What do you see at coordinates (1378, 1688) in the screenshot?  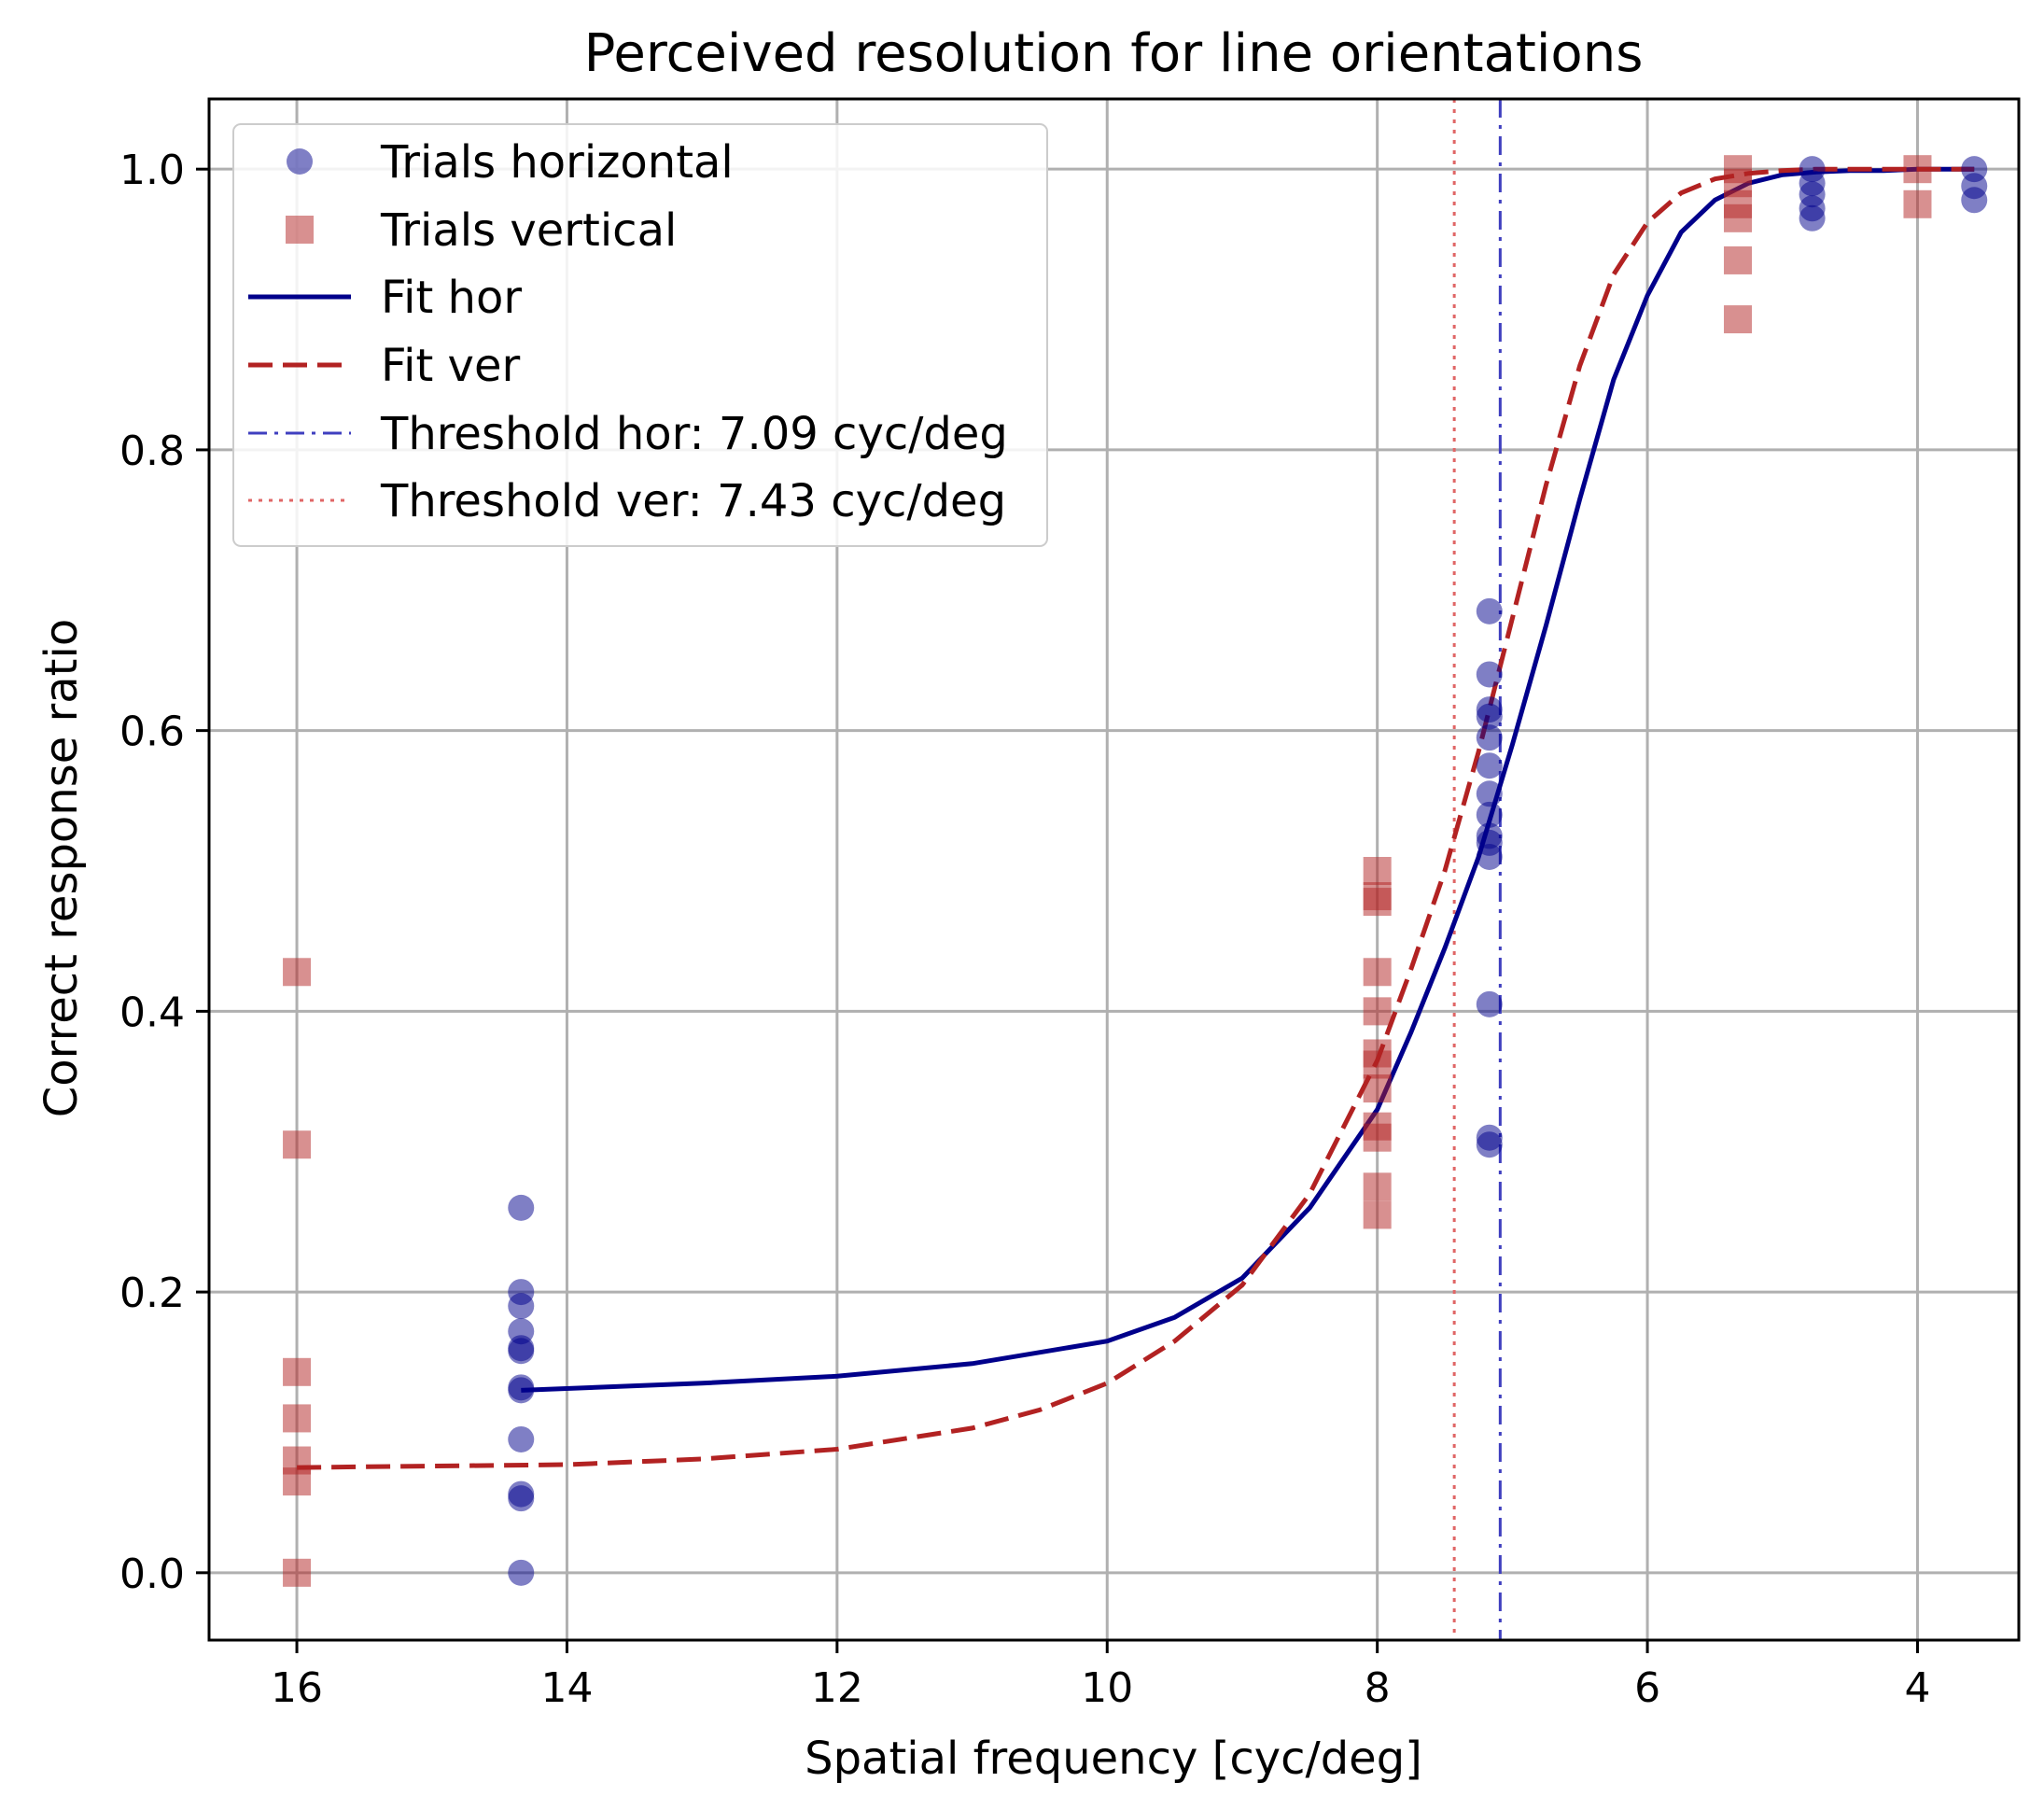 I see `x-tick-label: 8` at bounding box center [1378, 1688].